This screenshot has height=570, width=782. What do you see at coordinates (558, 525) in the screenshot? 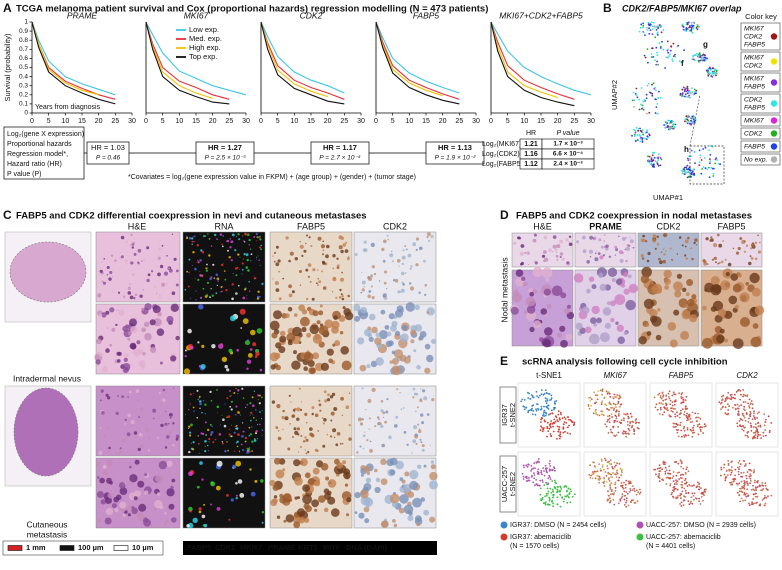
I see `legend-label: IGR37: DMSO (N = 2454 cells)` at bounding box center [558, 525].